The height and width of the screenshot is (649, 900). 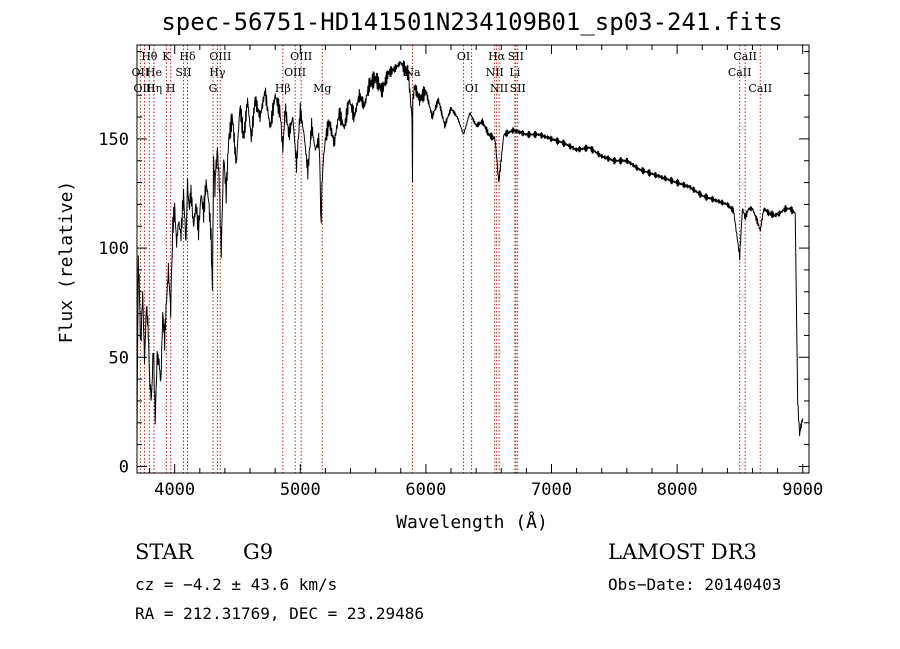 What do you see at coordinates (258, 552) in the screenshot?
I see `object-subclass: G9` at bounding box center [258, 552].